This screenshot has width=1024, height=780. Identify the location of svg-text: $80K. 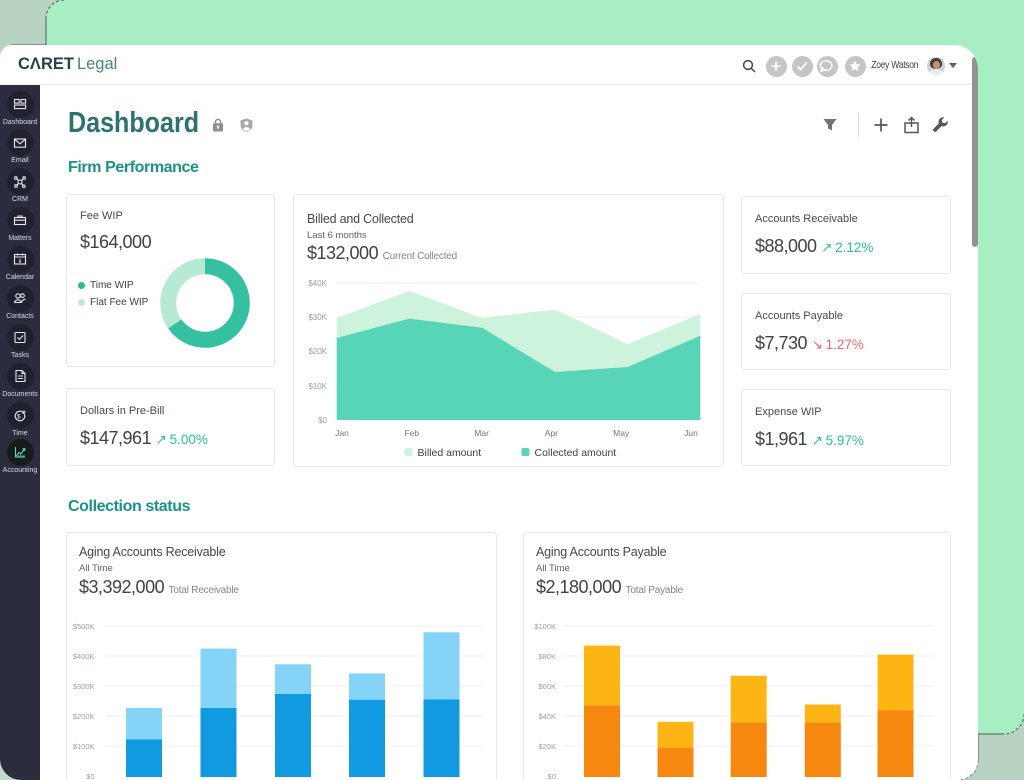
(547, 656).